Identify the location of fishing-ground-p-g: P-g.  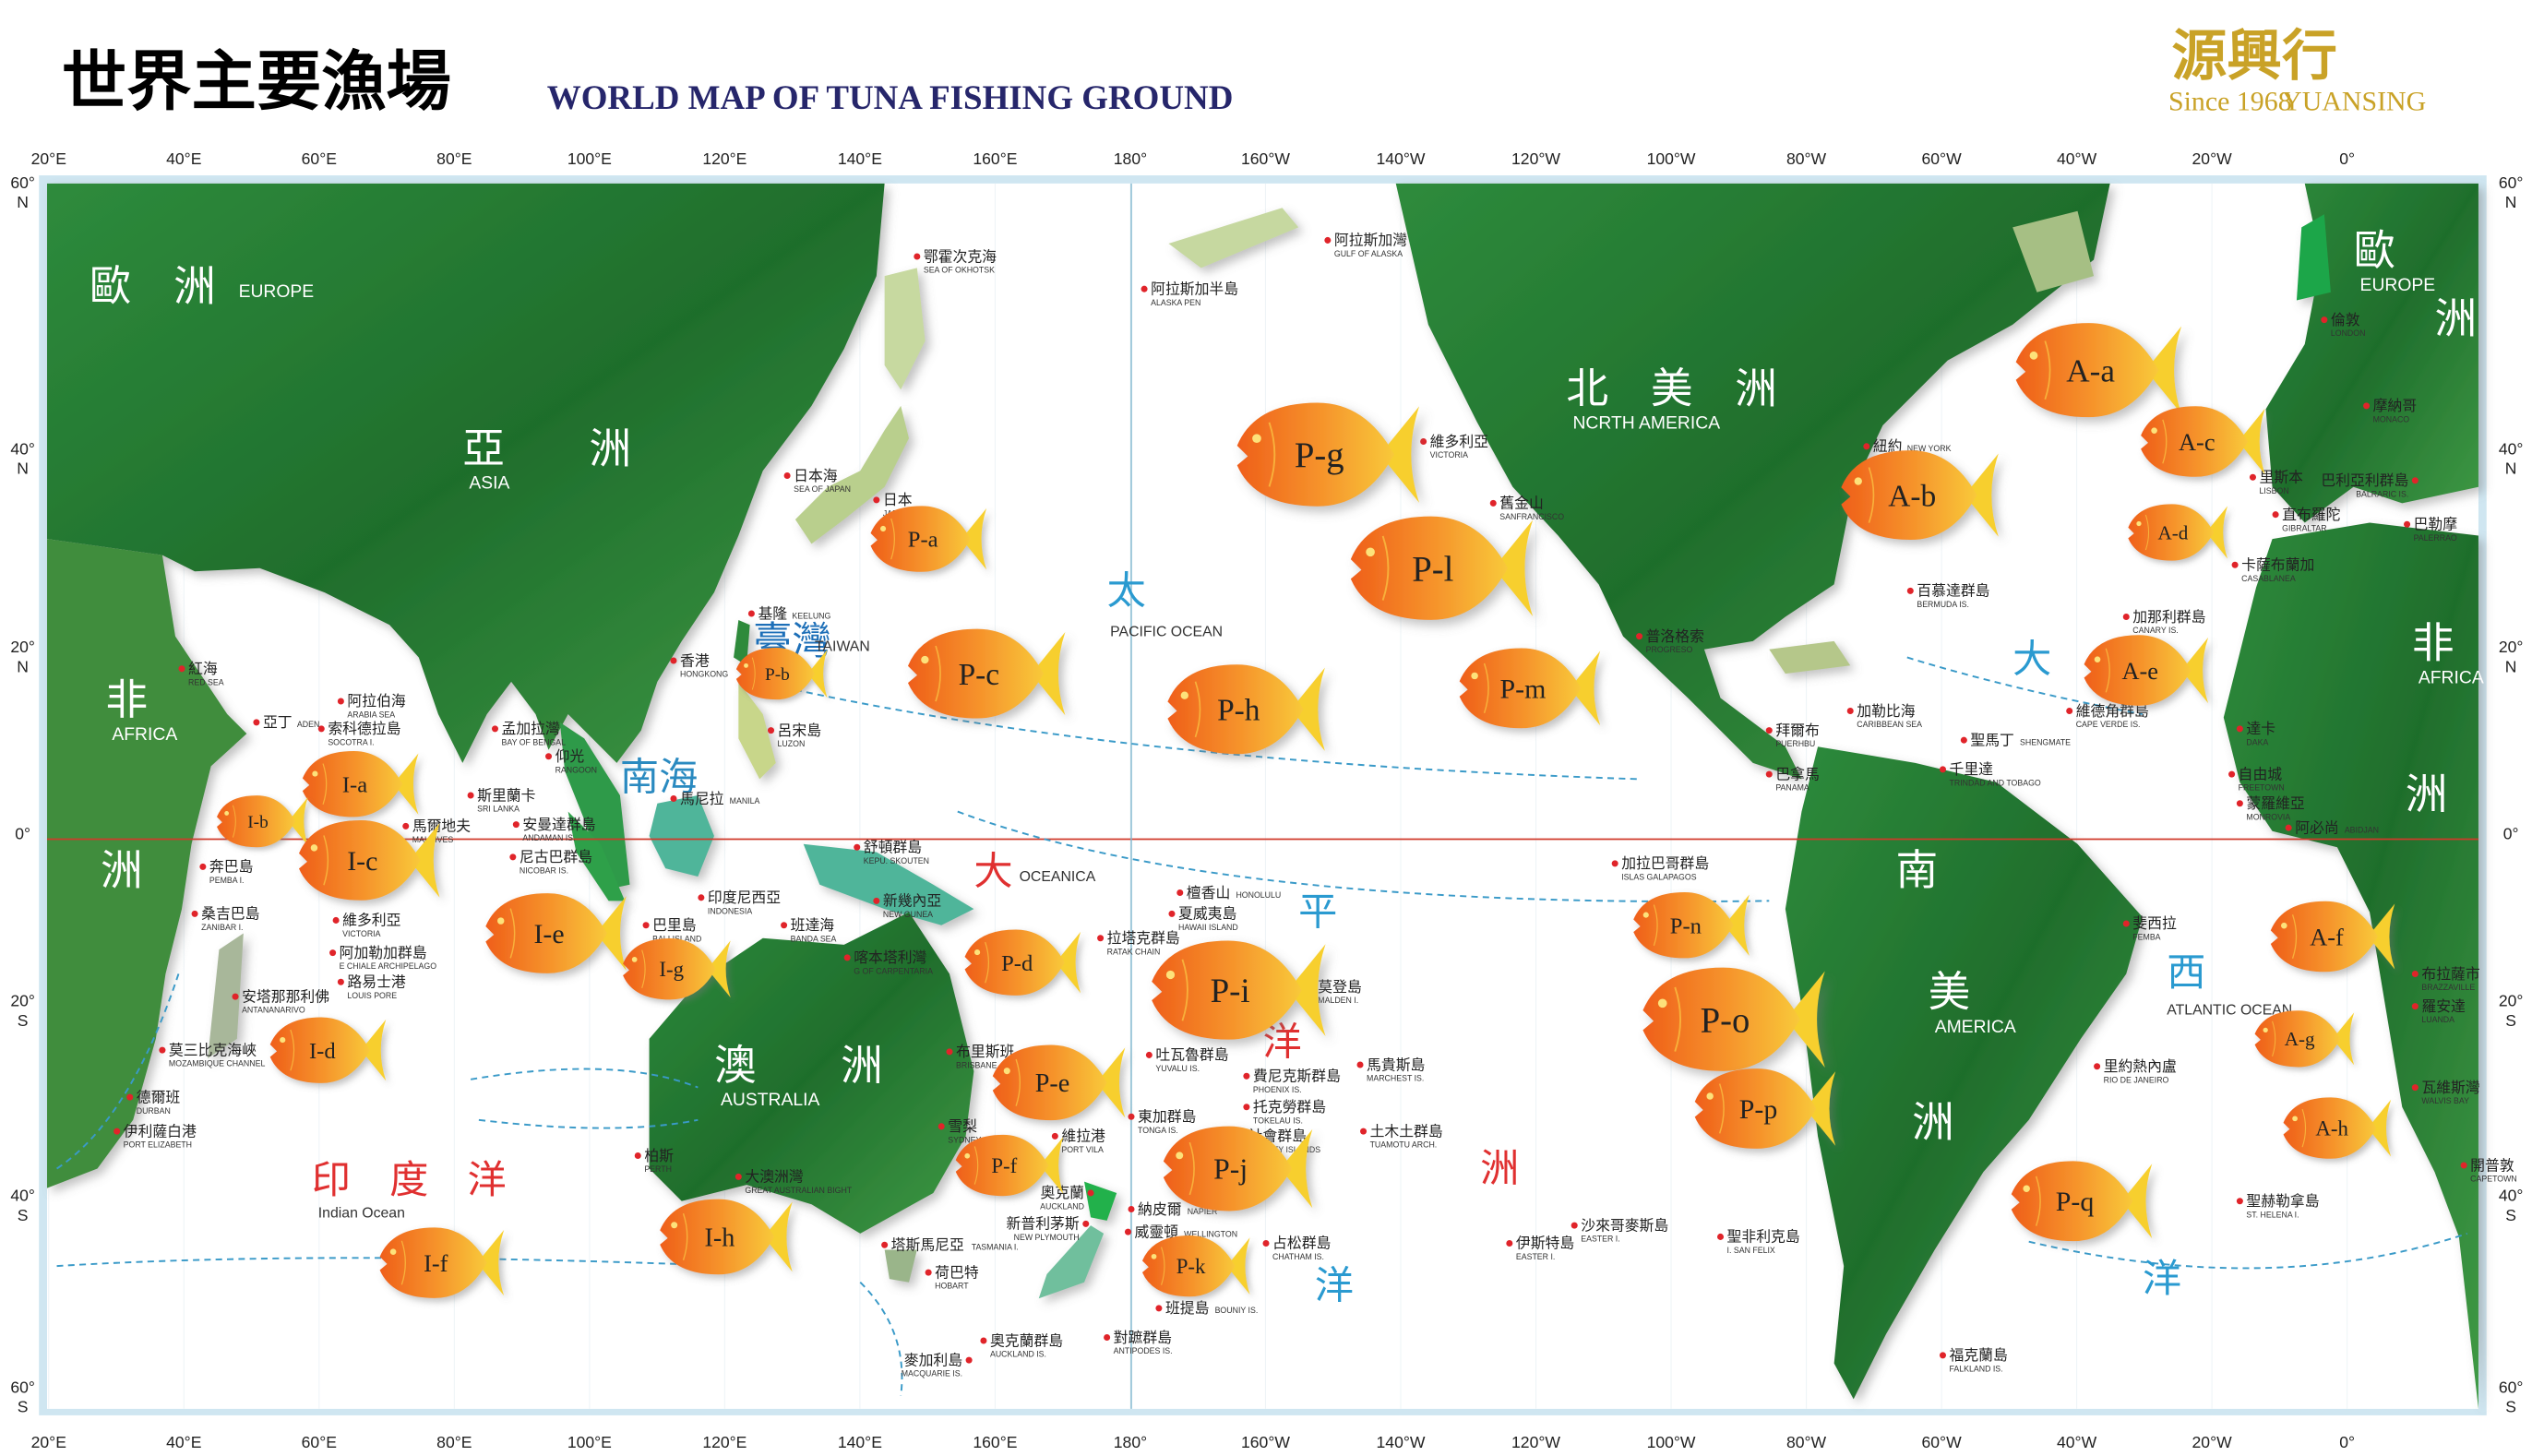
(1328, 454).